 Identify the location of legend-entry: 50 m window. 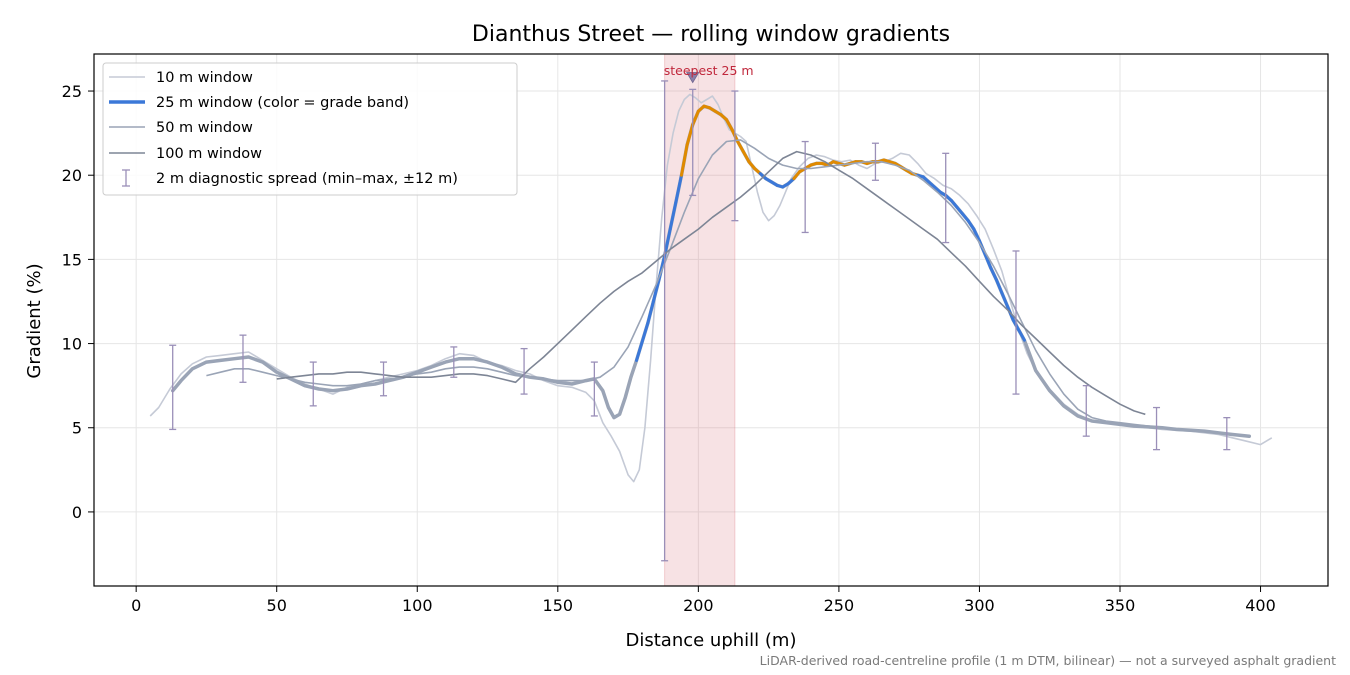
(204, 128).